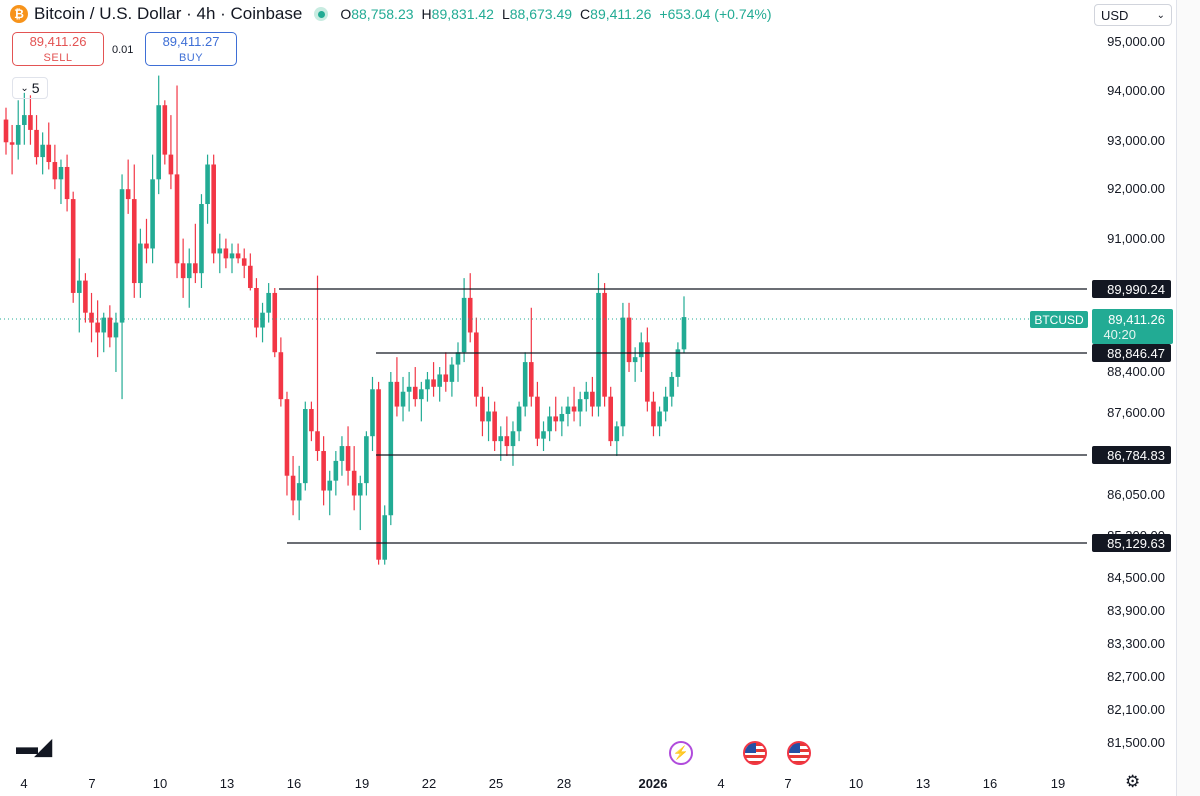 This screenshot has width=1200, height=796. I want to click on y-axis-tick-label: 84,500.00, so click(1136, 577).